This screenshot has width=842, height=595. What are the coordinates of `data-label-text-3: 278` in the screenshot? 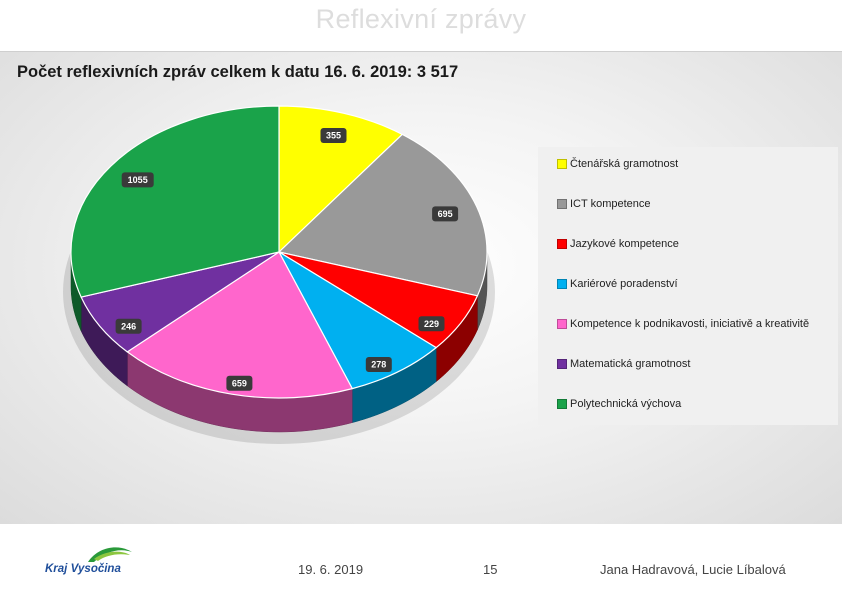 It's located at (378, 365).